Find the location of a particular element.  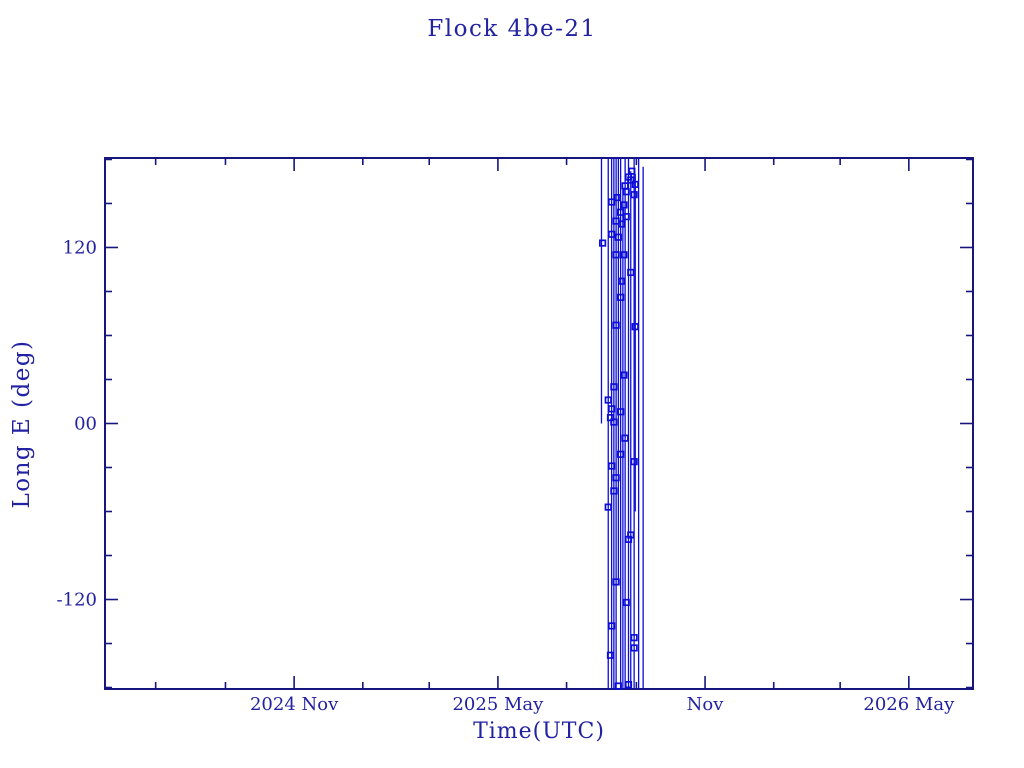

x-tick-label: 2024 Nov is located at coordinates (294, 704).